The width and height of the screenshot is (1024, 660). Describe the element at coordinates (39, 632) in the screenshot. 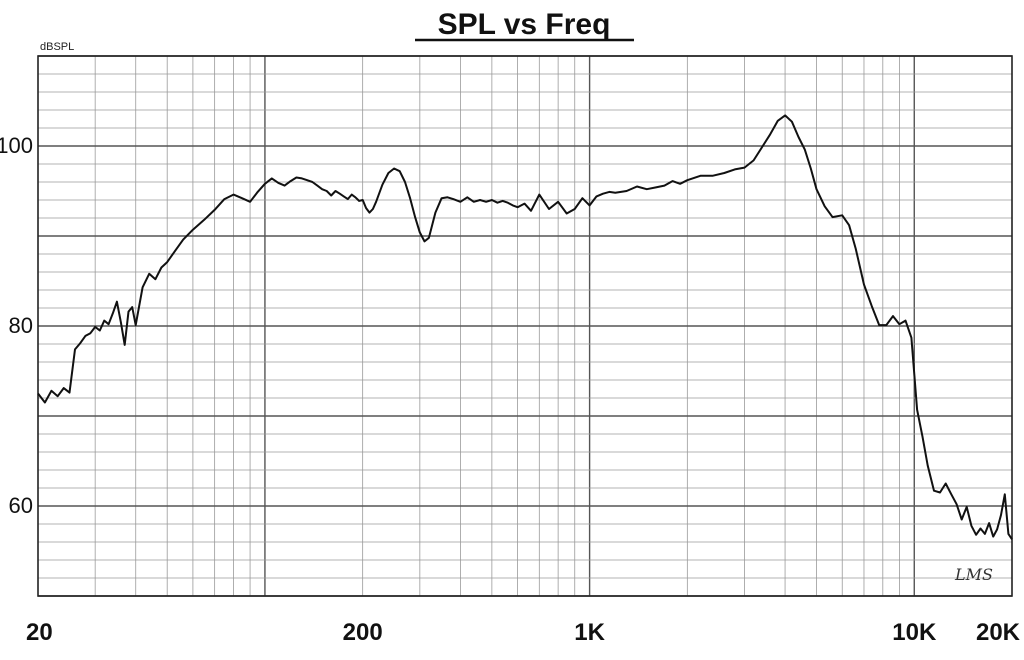

I see `x-tick-label: 20` at that location.